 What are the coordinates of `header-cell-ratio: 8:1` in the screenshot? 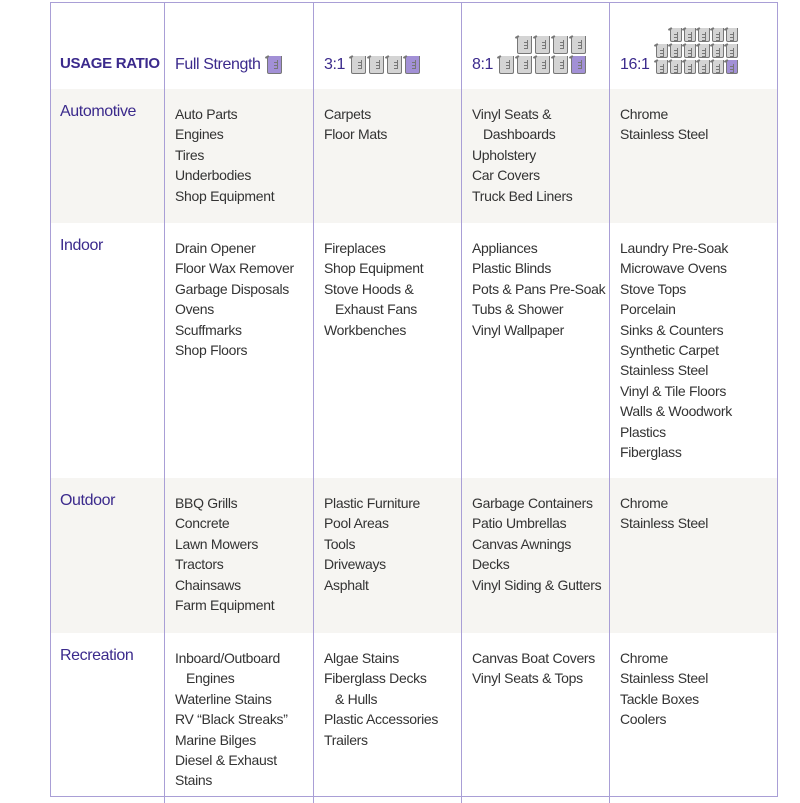 It's located at (536, 46).